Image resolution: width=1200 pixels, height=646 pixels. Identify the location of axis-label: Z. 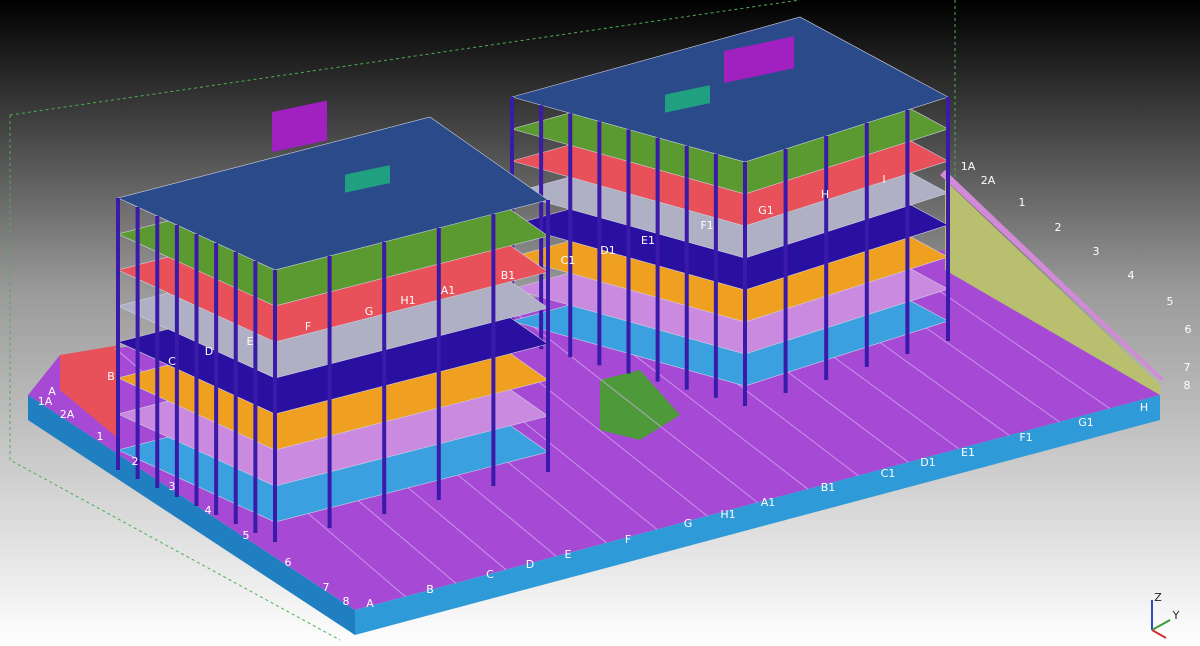
(1158, 597).